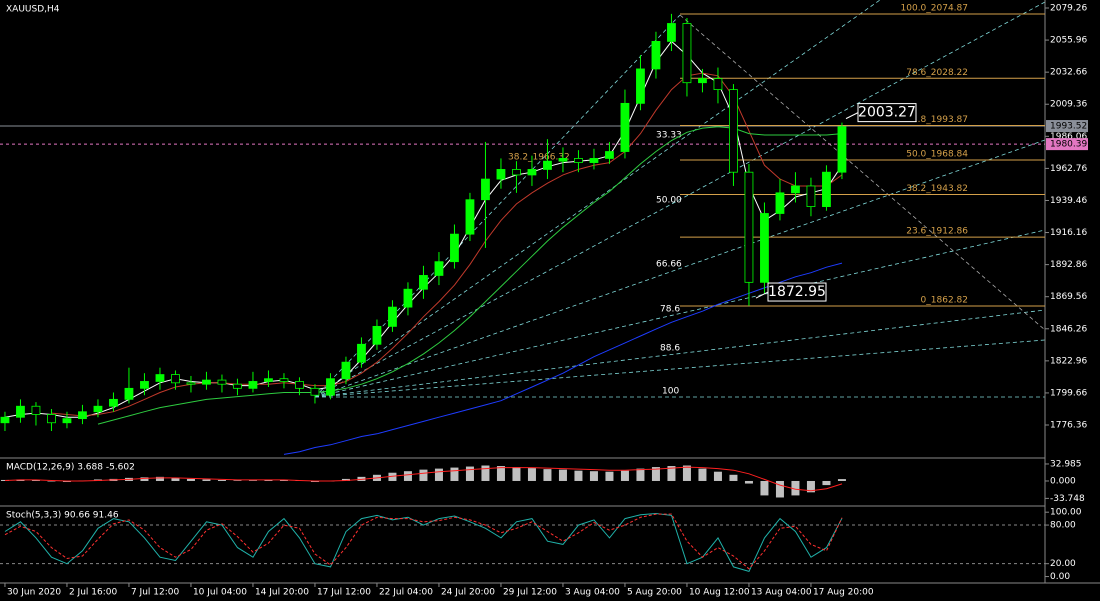 Image resolution: width=1100 pixels, height=601 pixels. Describe the element at coordinates (1063, 481) in the screenshot. I see `y-tick-label: 0.000` at that location.